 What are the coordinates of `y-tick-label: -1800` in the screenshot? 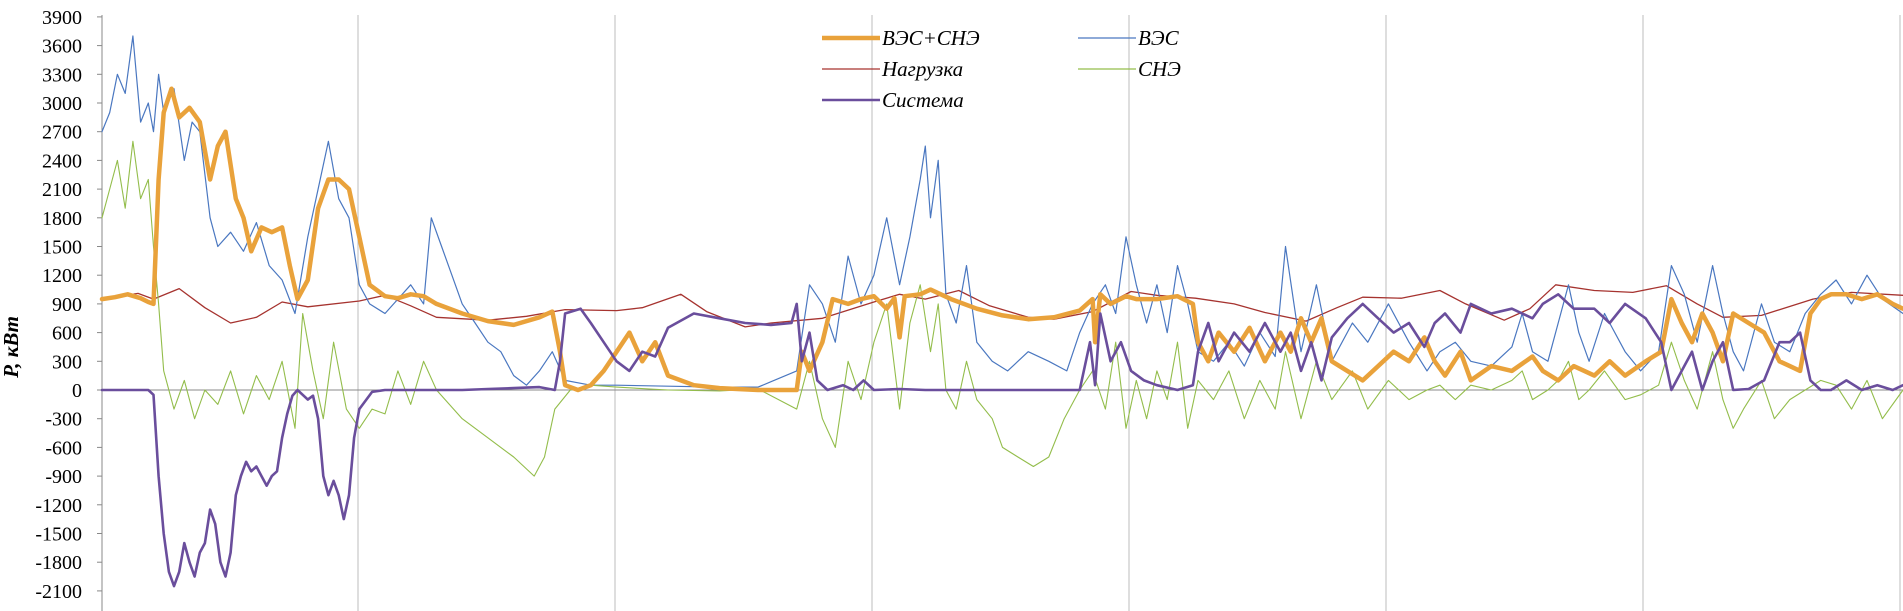 It's located at (58, 563).